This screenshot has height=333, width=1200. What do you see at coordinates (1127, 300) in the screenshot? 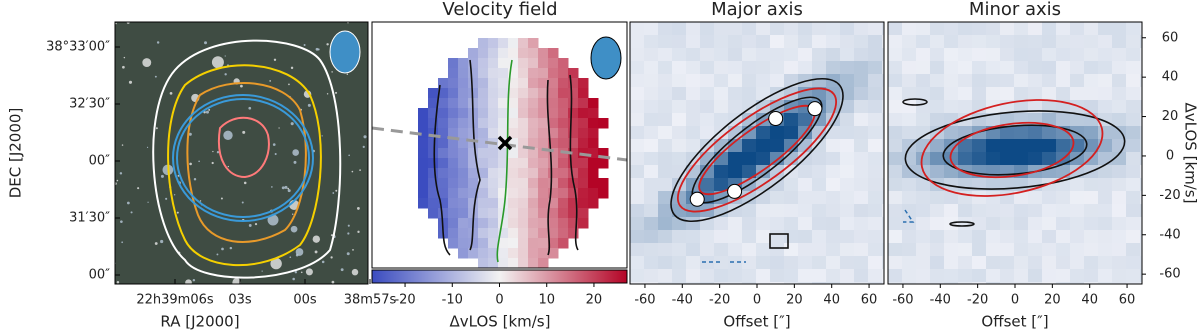
I see `x-tick-label: 60` at bounding box center [1127, 300].